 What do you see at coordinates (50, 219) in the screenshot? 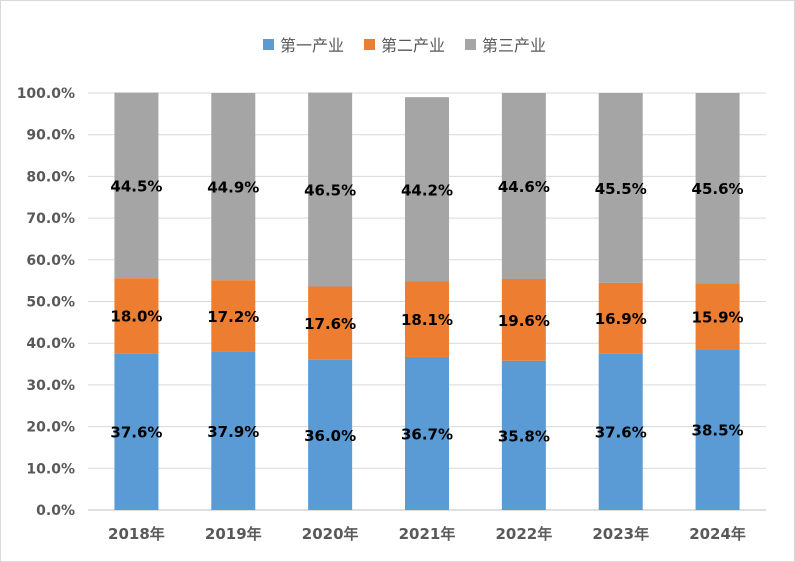
I see `y-tick-label: 70.0%` at bounding box center [50, 219].